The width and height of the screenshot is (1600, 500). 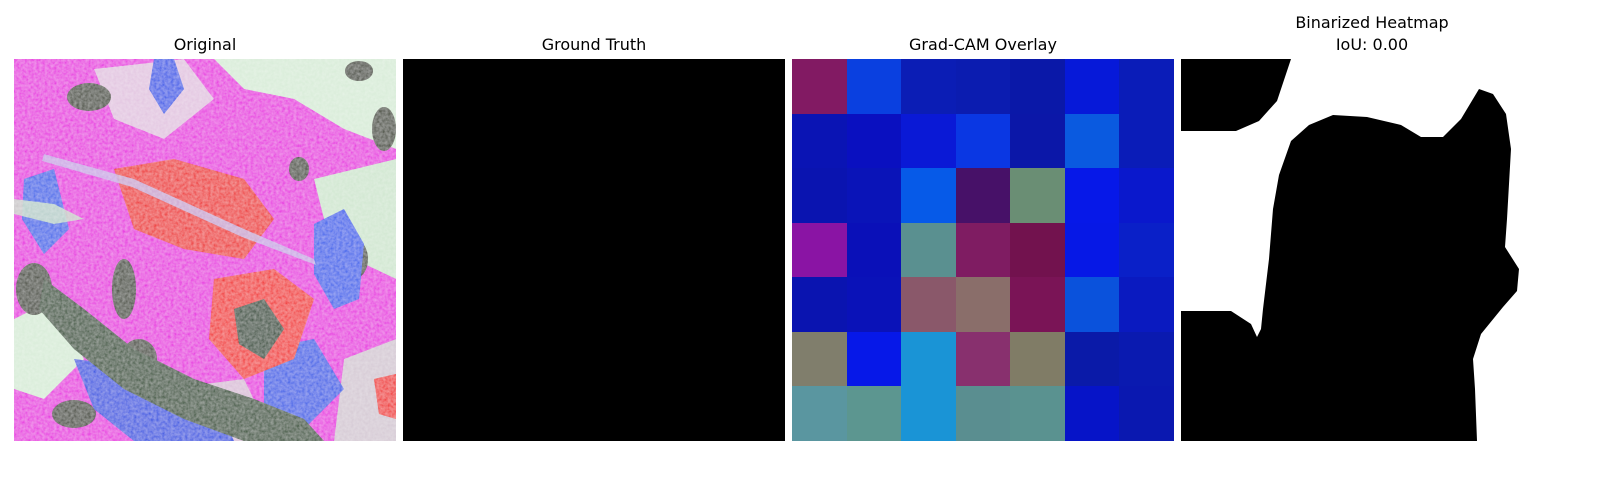 What do you see at coordinates (594, 44) in the screenshot?
I see `panel-title: Ground Truth` at bounding box center [594, 44].